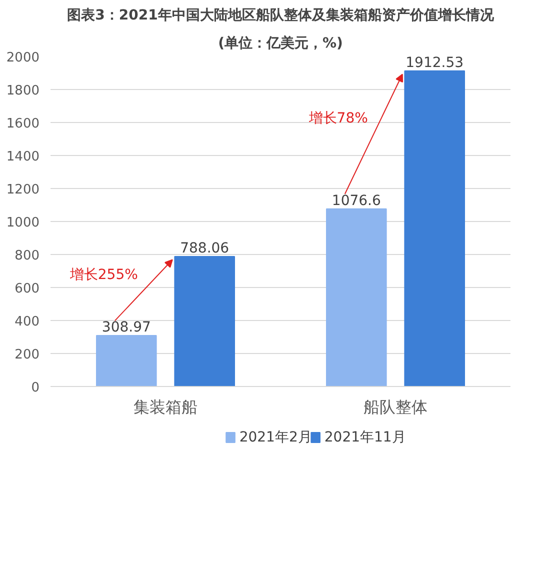 The image size is (548, 573). Describe the element at coordinates (280, 43) in the screenshot. I see `chart-subtitle: (单位：亿美元，%)` at that location.